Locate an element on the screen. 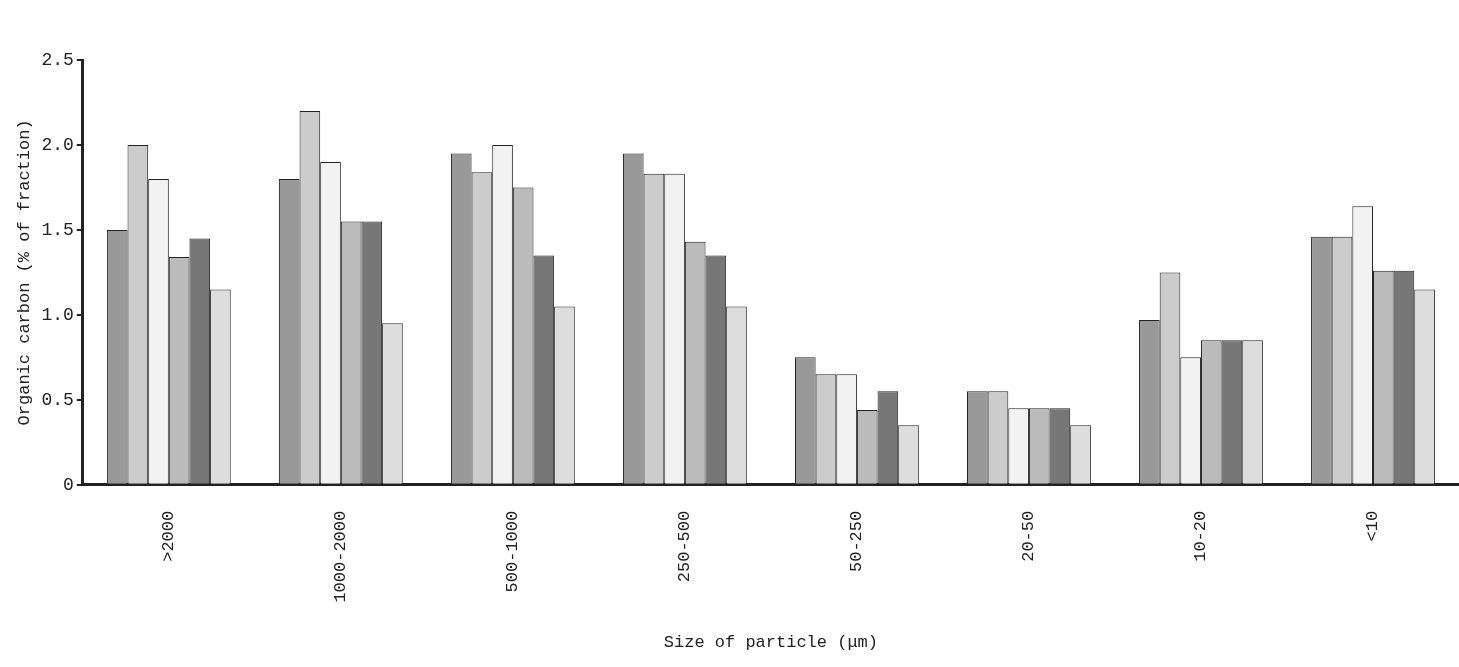 Image resolution: width=1459 pixels, height=667 pixels. y-tick-label: 2.0 is located at coordinates (57, 144).